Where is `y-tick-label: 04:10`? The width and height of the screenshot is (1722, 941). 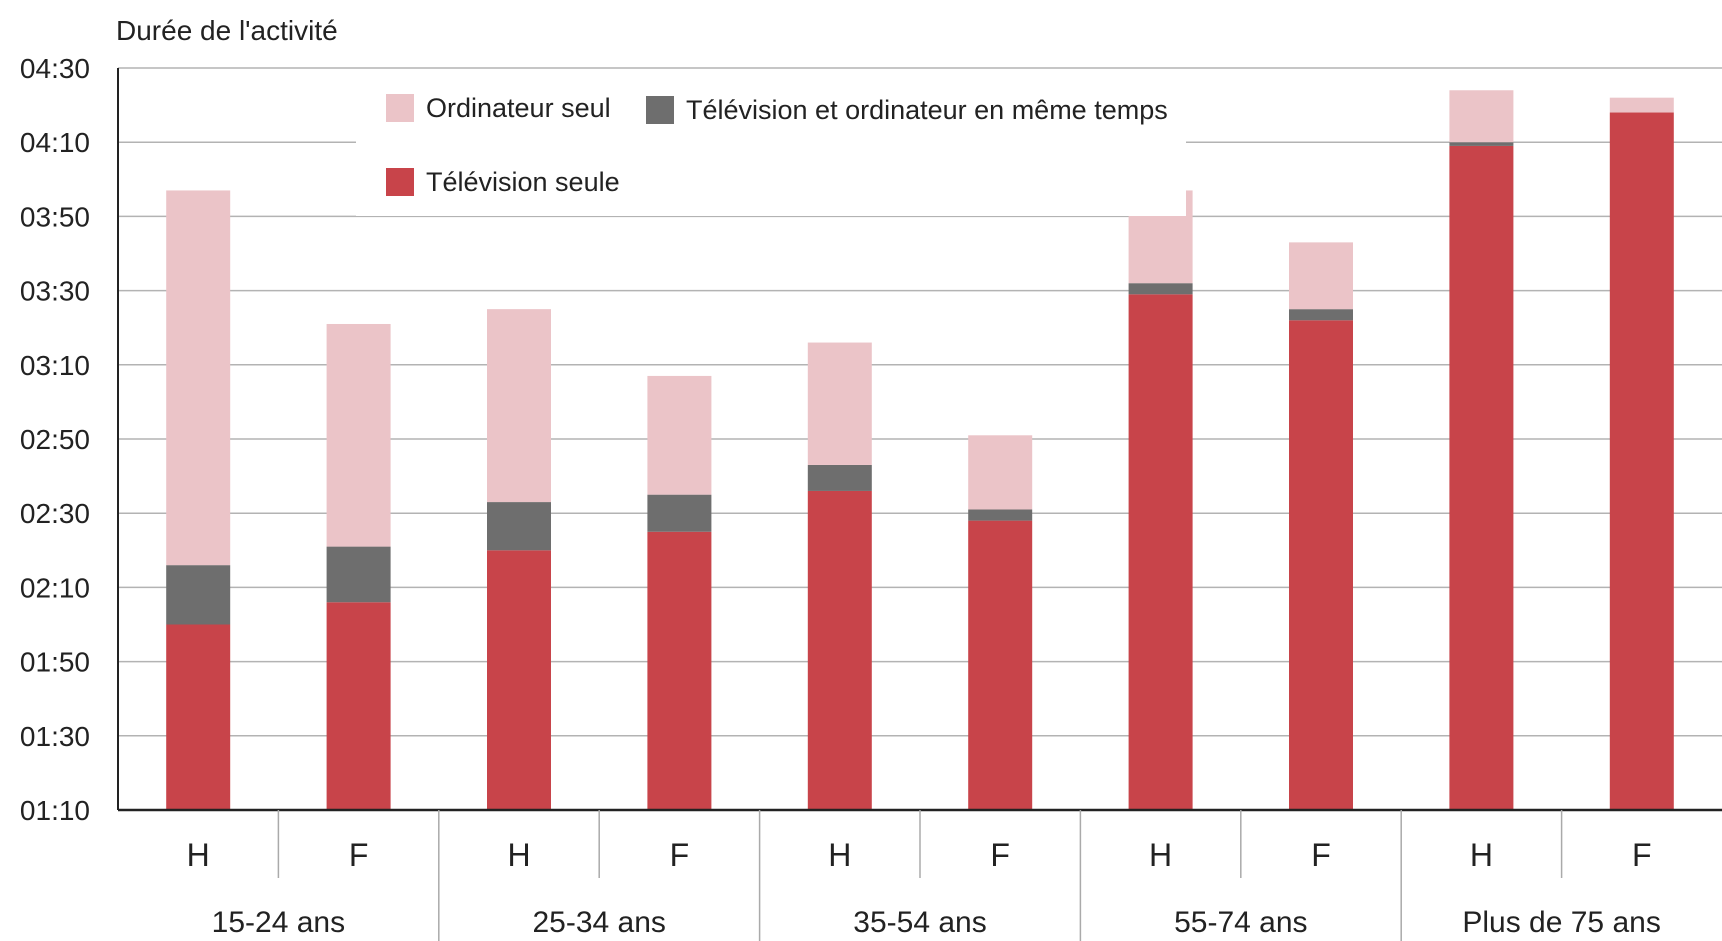
y-tick-label: 04:10 is located at coordinates (55, 142).